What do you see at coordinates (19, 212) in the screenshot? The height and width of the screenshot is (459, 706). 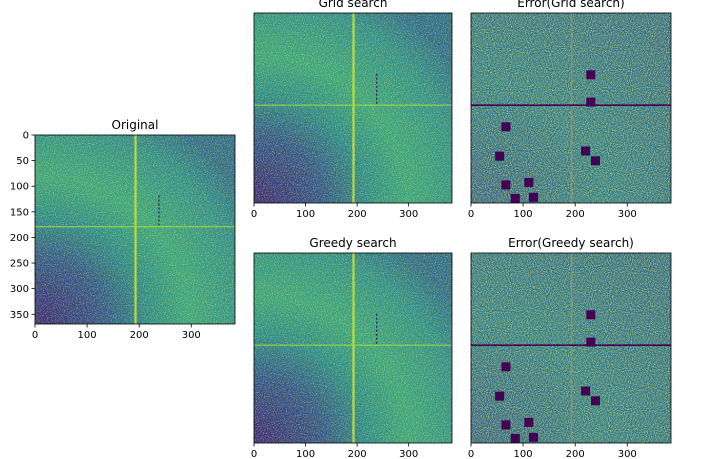 I see `y-tick-label: 150` at bounding box center [19, 212].